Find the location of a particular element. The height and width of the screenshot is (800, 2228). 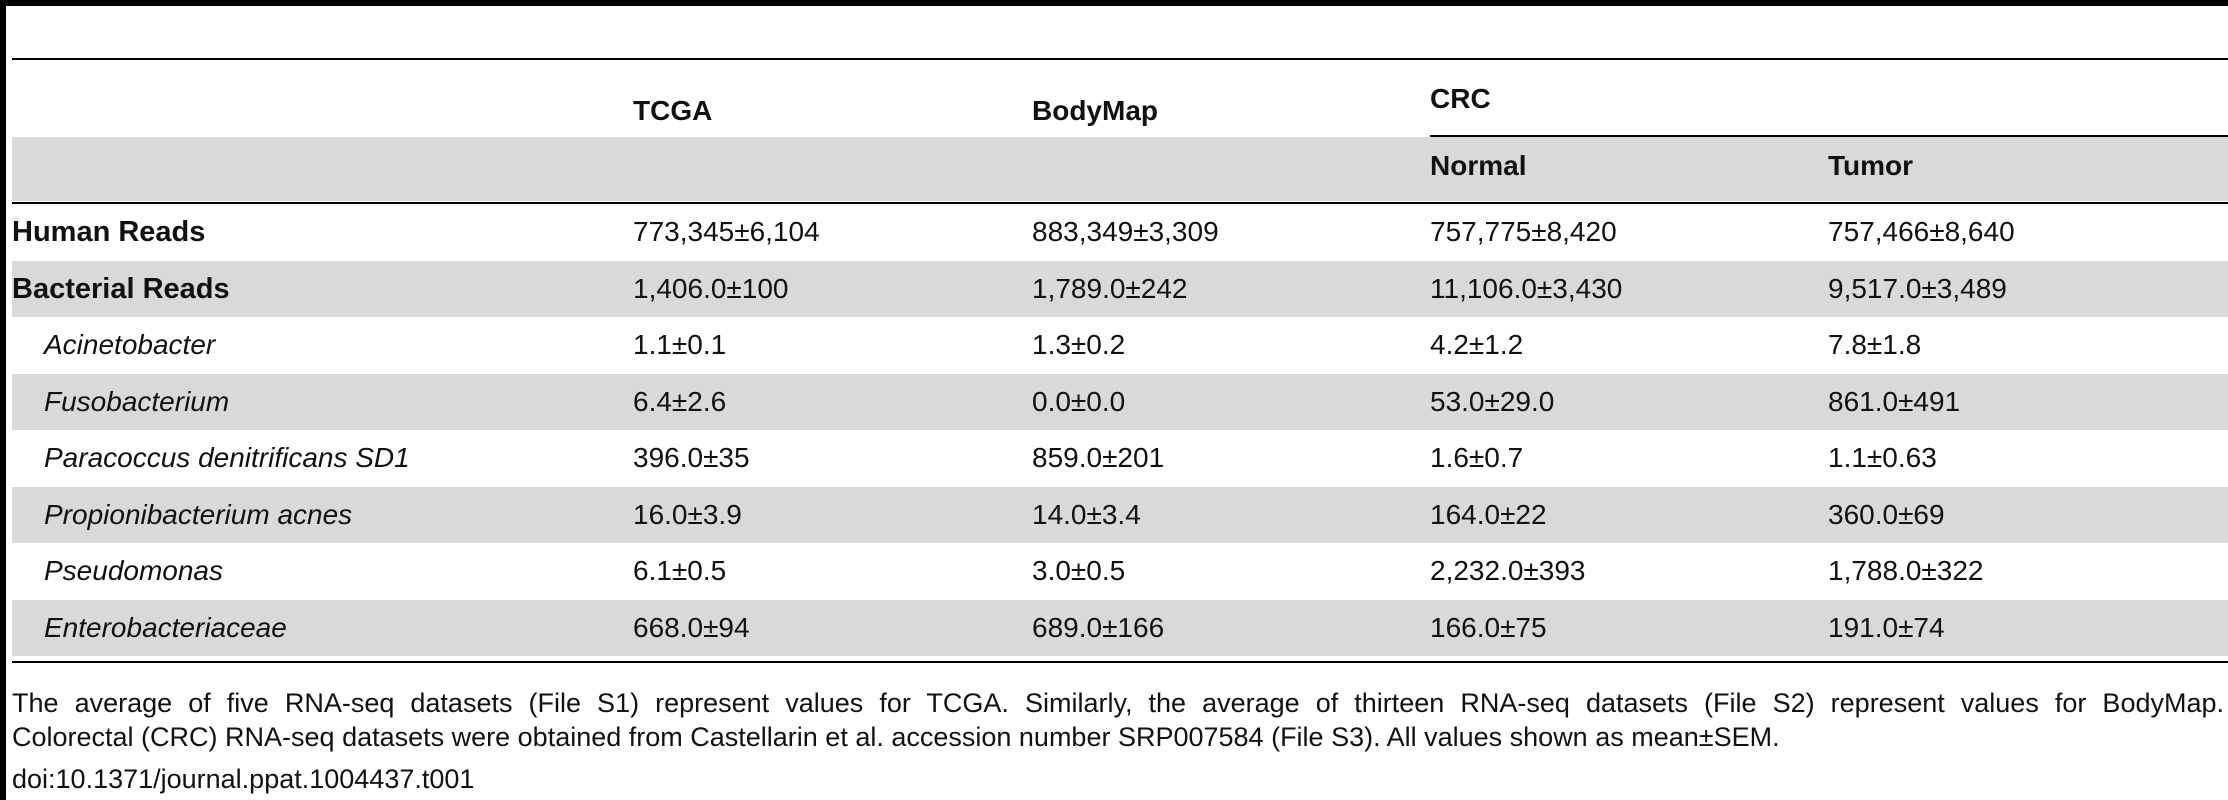

left-border is located at coordinates (3, 400).